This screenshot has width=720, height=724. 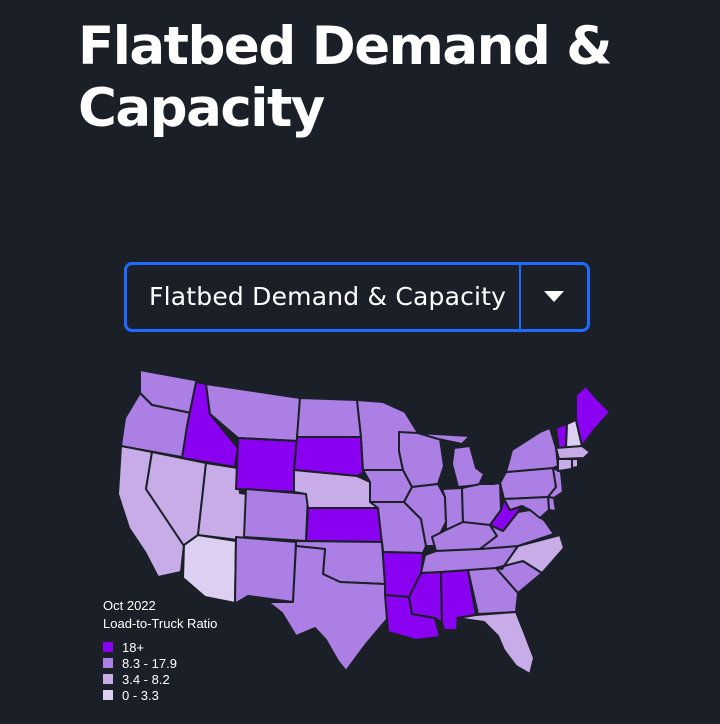 I want to click on legend-item-label: 0 - 3.3, so click(x=140, y=695).